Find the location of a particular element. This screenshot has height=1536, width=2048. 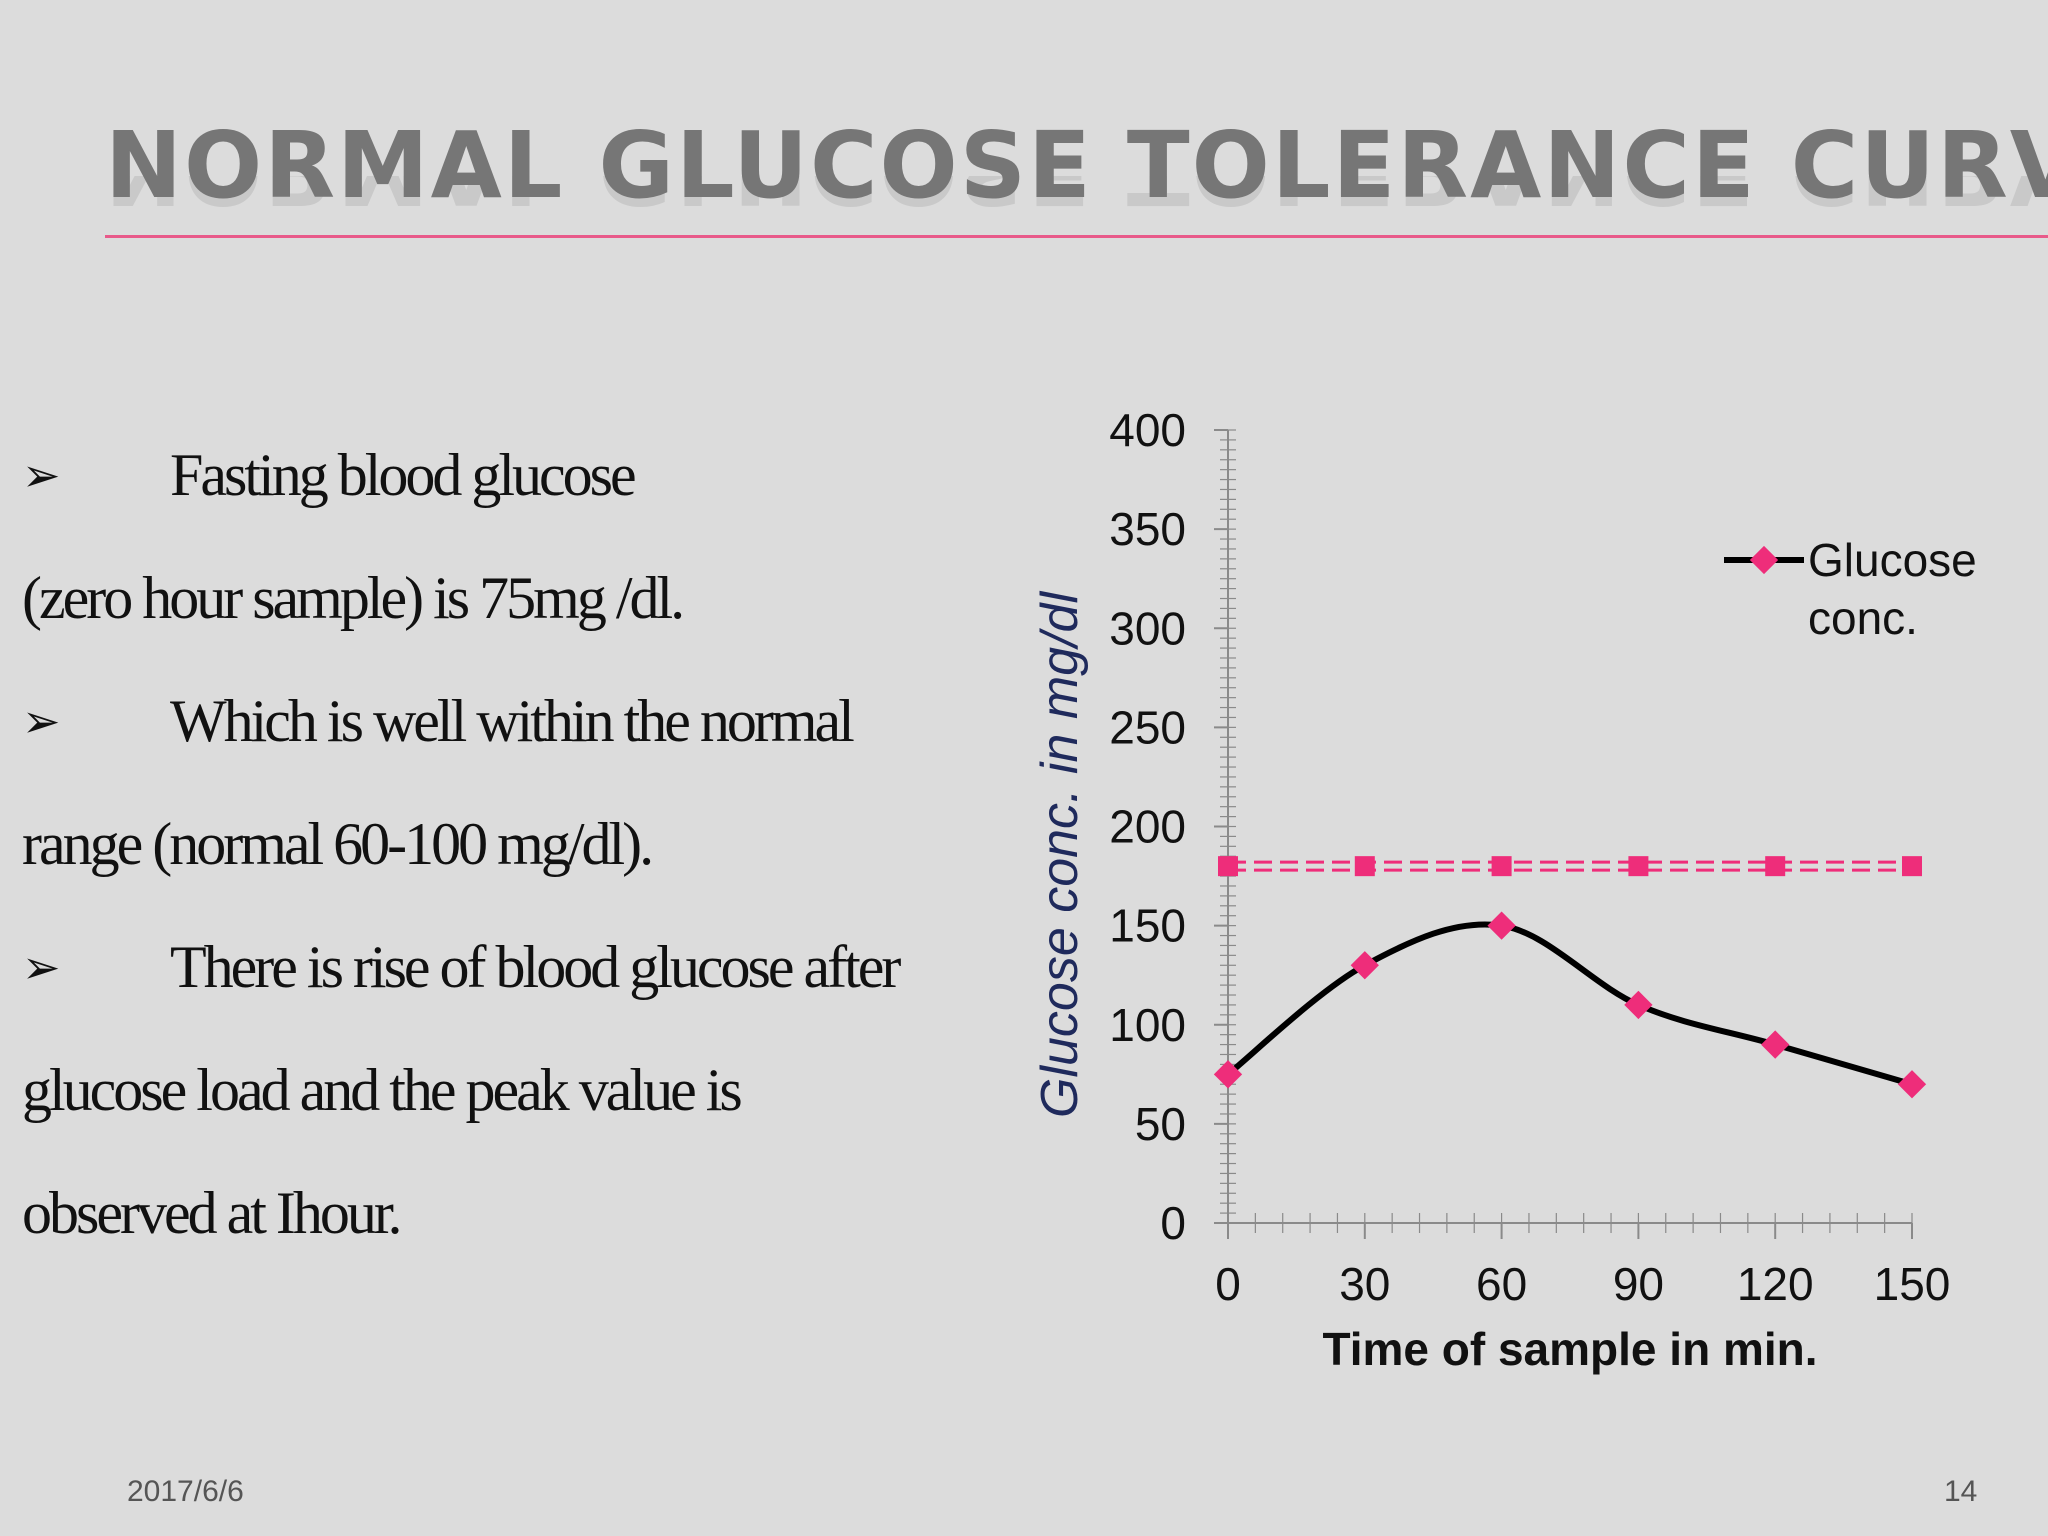

slide-title: NORMAL GLUCOSE TOLERANCE CURVE is located at coordinates (1076, 165).